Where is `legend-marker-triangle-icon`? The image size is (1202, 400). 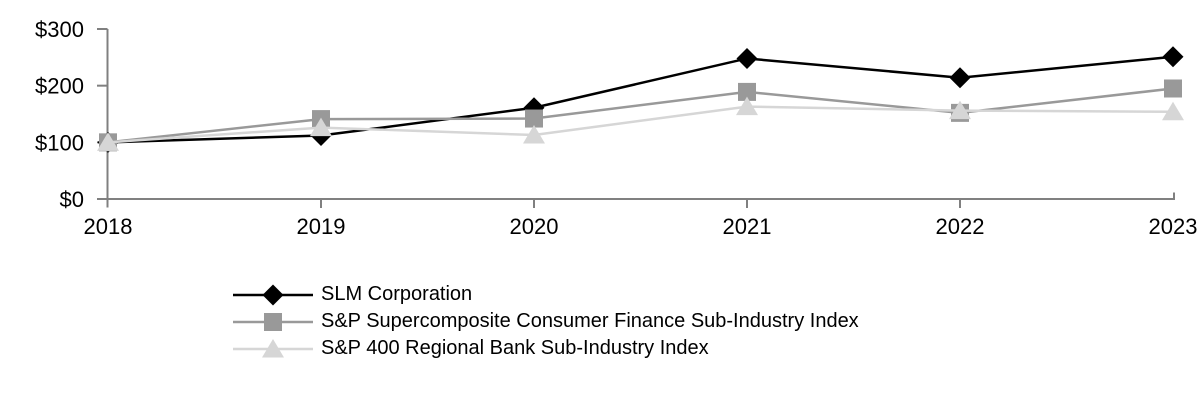
legend-marker-triangle-icon is located at coordinates (273, 347).